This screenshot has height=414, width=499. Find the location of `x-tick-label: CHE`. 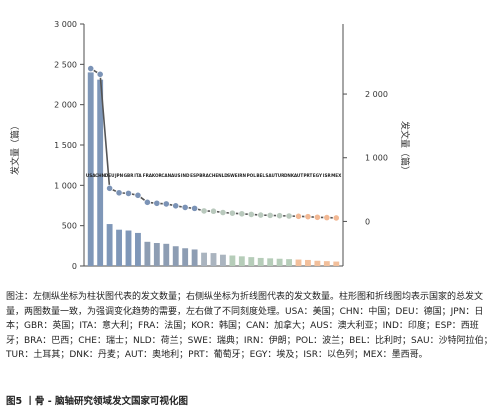

x-tick-label: CHE is located at coordinates (214, 175).